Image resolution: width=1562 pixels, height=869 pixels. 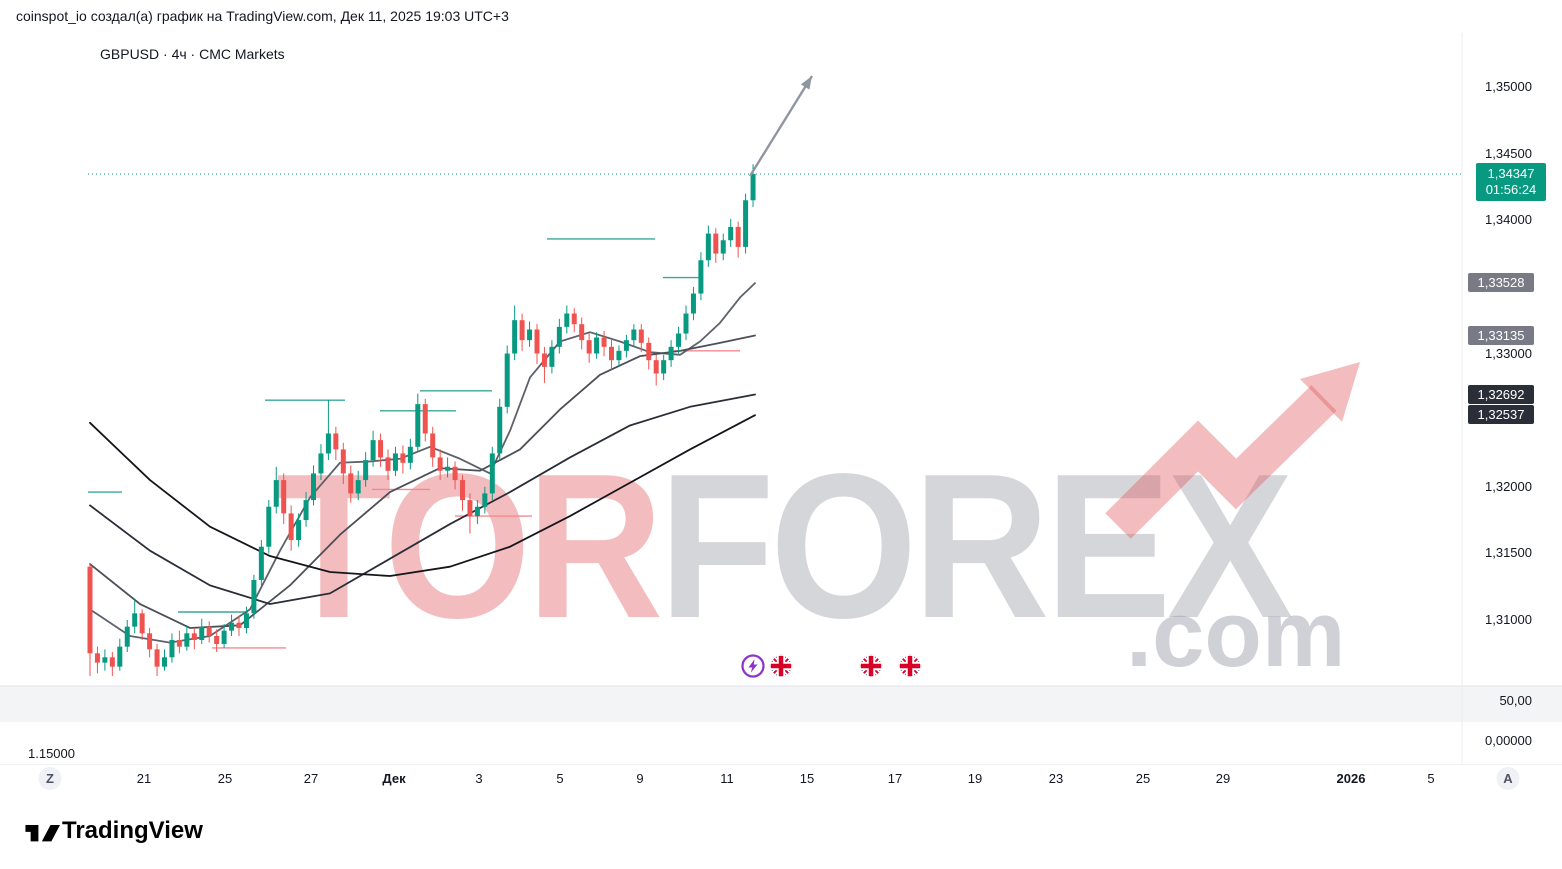 I want to click on time-axis-label: 29, so click(x=1223, y=778).